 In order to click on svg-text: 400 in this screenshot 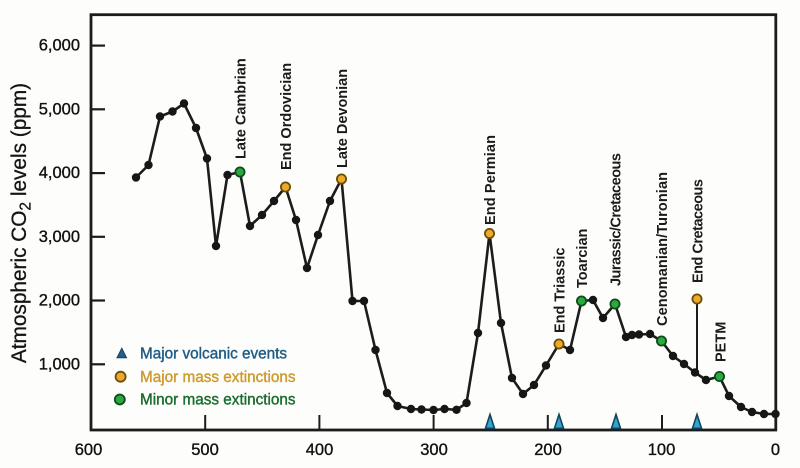, I will do `click(320, 450)`.